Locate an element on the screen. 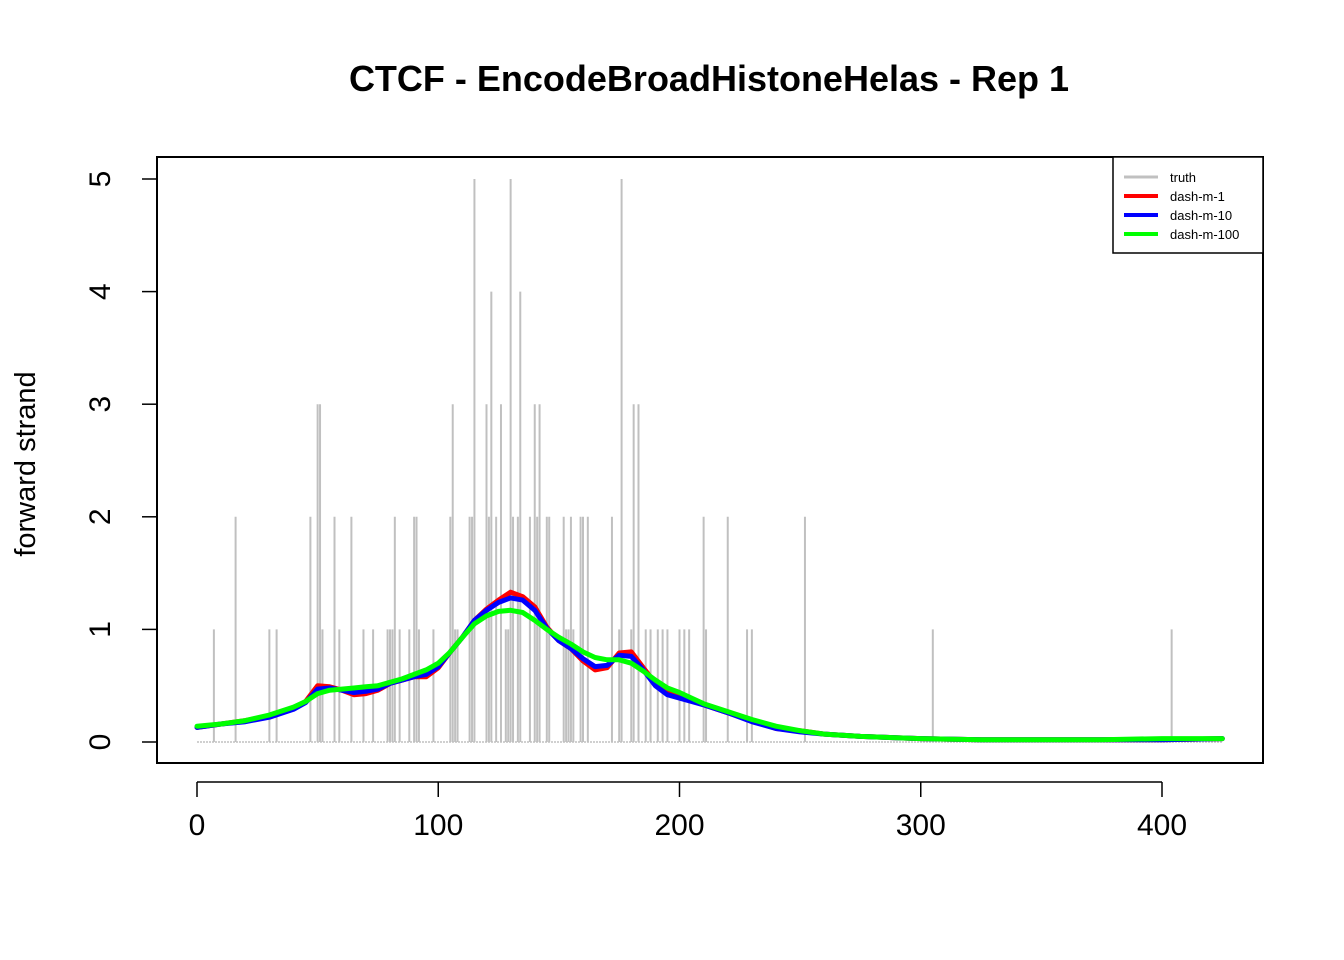  y-axis-title: forward strand is located at coordinates (26, 463).